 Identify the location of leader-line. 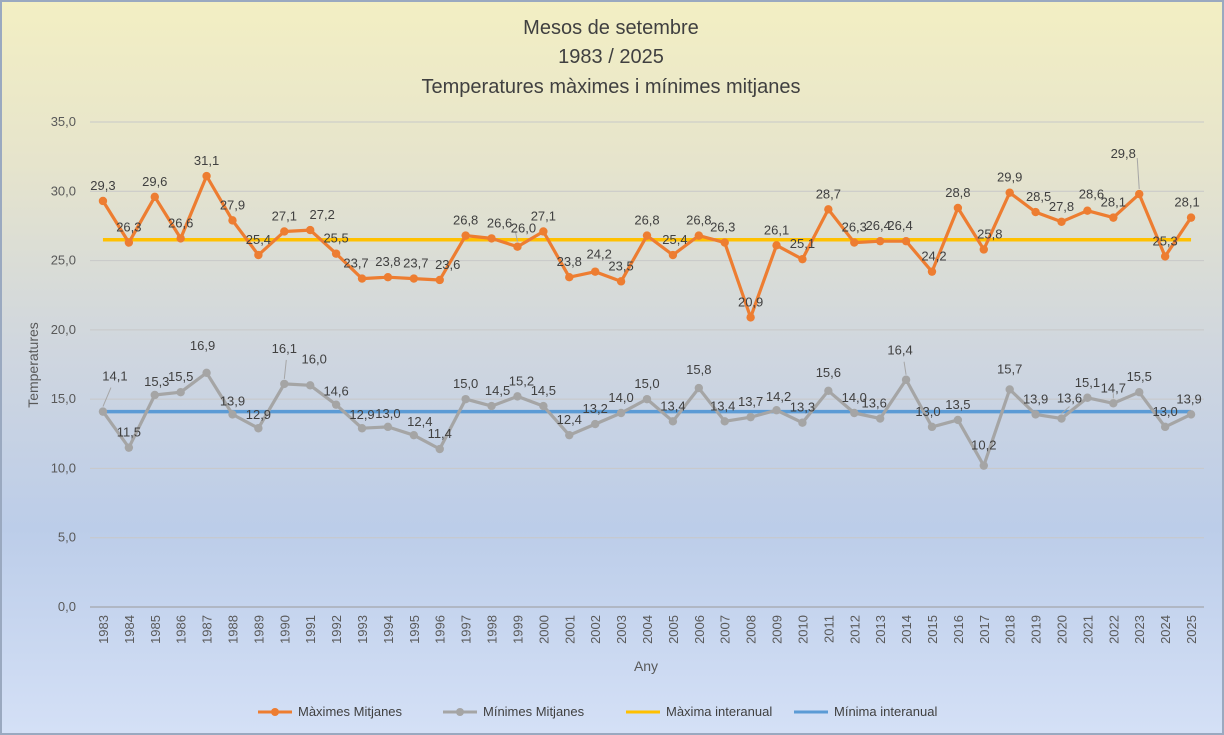
(516, 236).